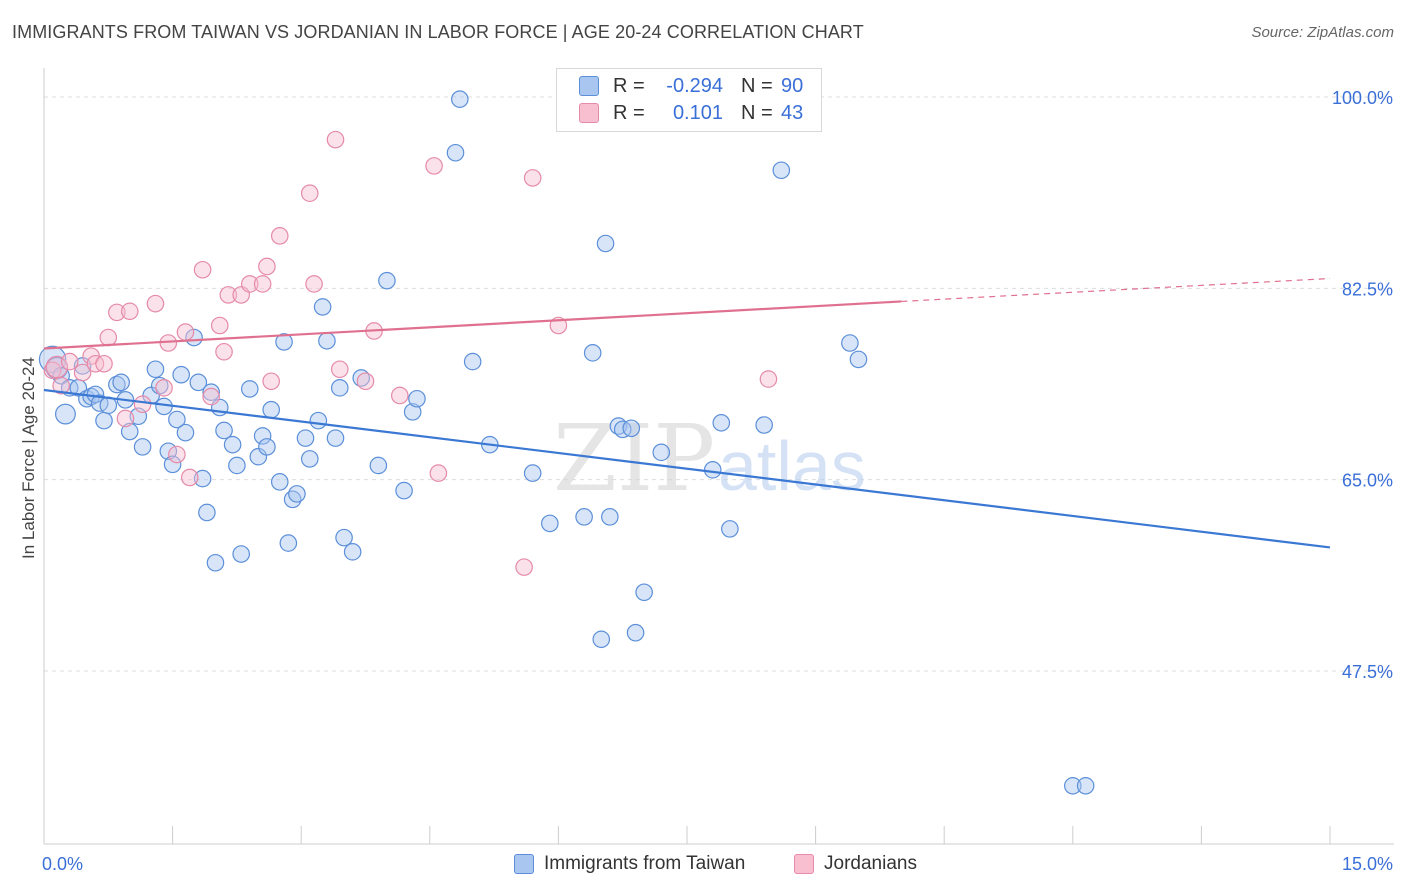 The width and height of the screenshot is (1406, 892). Describe the element at coordinates (694, 85) in the screenshot. I see `legend-r-value: -0.294` at that location.